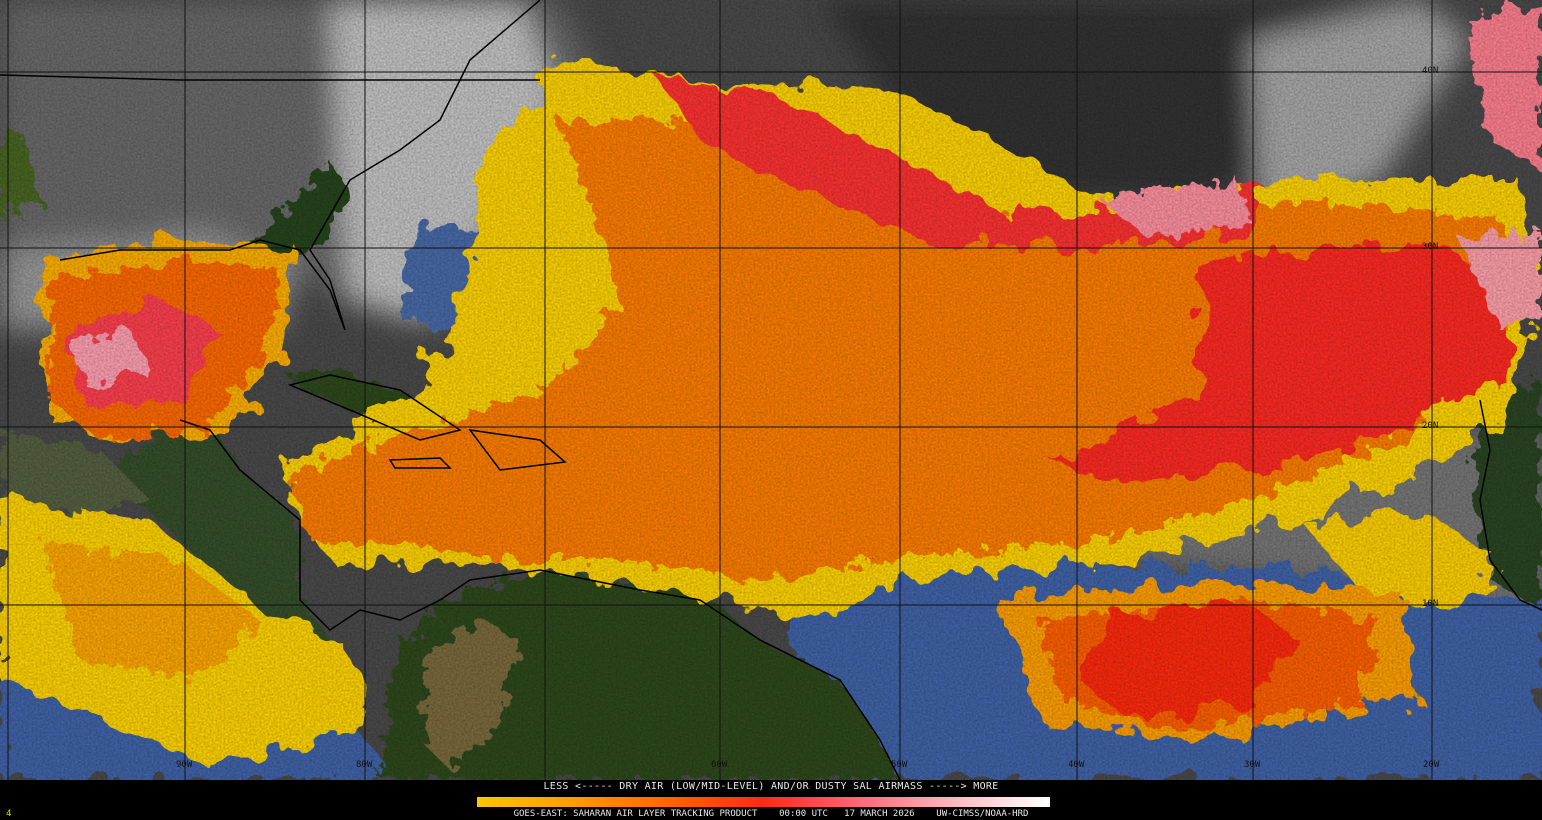 This screenshot has height=820, width=1542. I want to click on lon-label-80w: 80W, so click(364, 765).